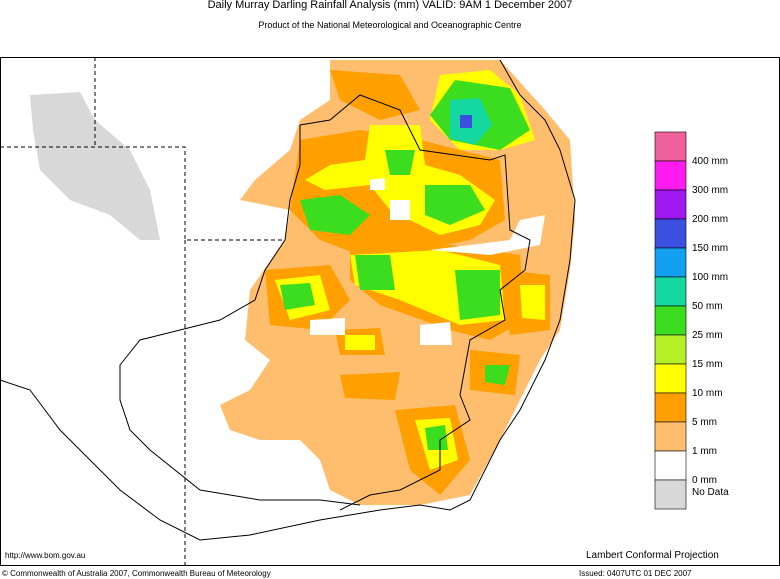  I want to click on legend-label: 200 mm, so click(710, 219).